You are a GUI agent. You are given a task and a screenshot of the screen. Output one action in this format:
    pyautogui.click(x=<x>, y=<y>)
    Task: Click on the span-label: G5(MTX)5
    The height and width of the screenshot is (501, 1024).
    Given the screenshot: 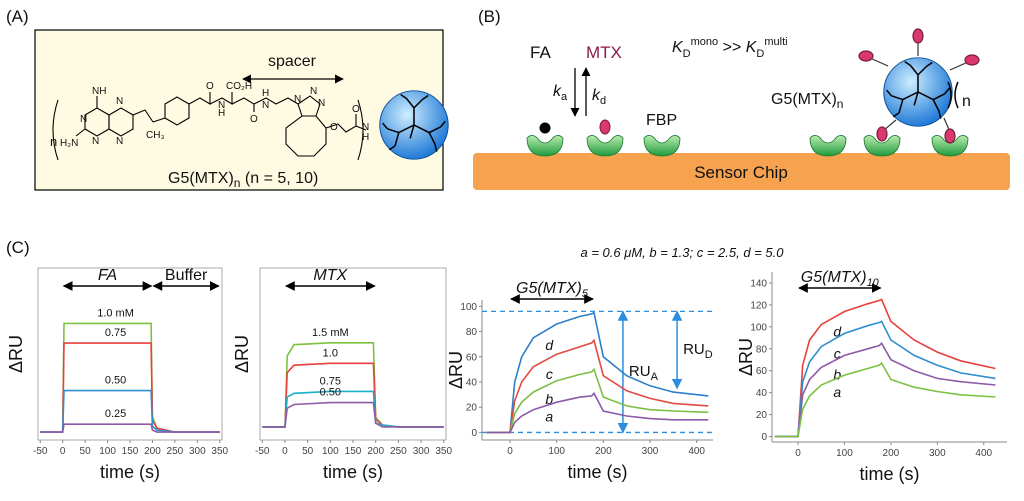 What is the action you would take?
    pyautogui.click(x=552, y=290)
    